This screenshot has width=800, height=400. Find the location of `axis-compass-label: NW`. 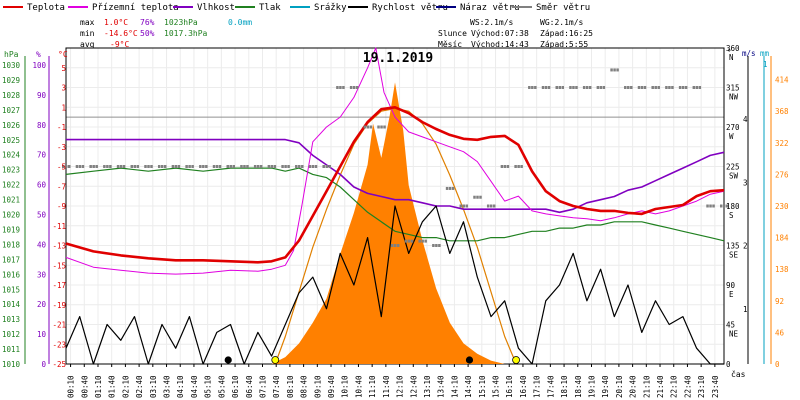

axis-compass-label: NW is located at coordinates (734, 97).